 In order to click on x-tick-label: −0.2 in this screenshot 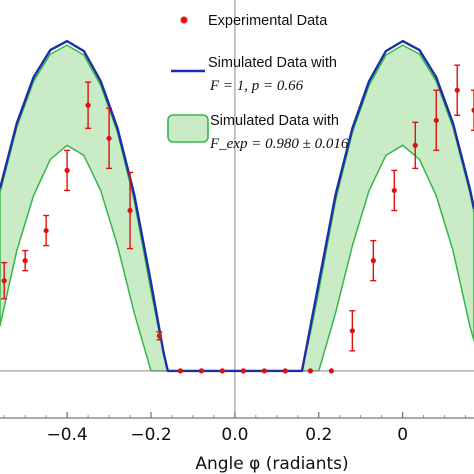, I will do `click(150, 435)`.